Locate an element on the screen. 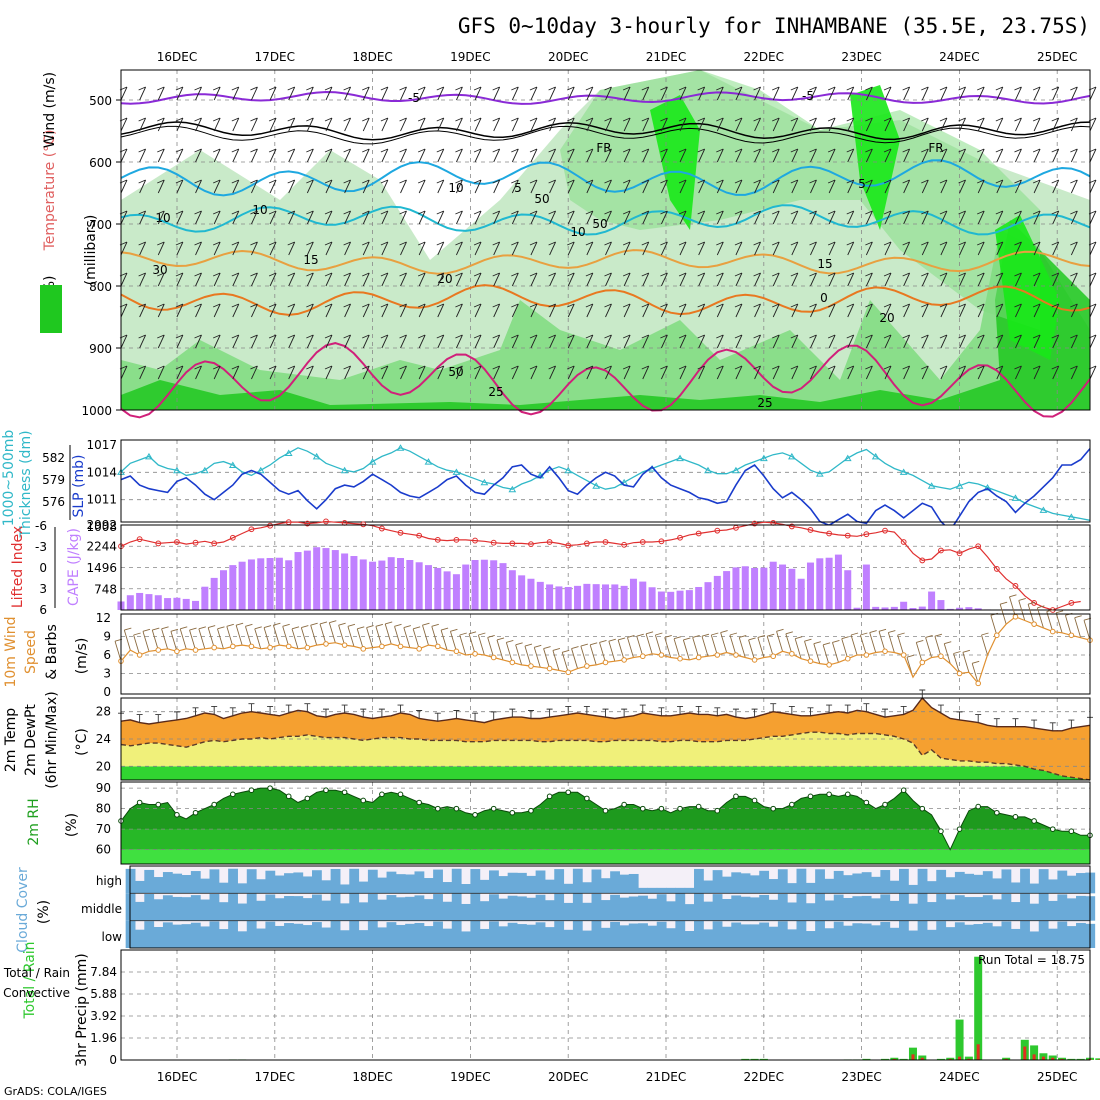  bottom-day-label: 16DEC is located at coordinates (177, 1077).